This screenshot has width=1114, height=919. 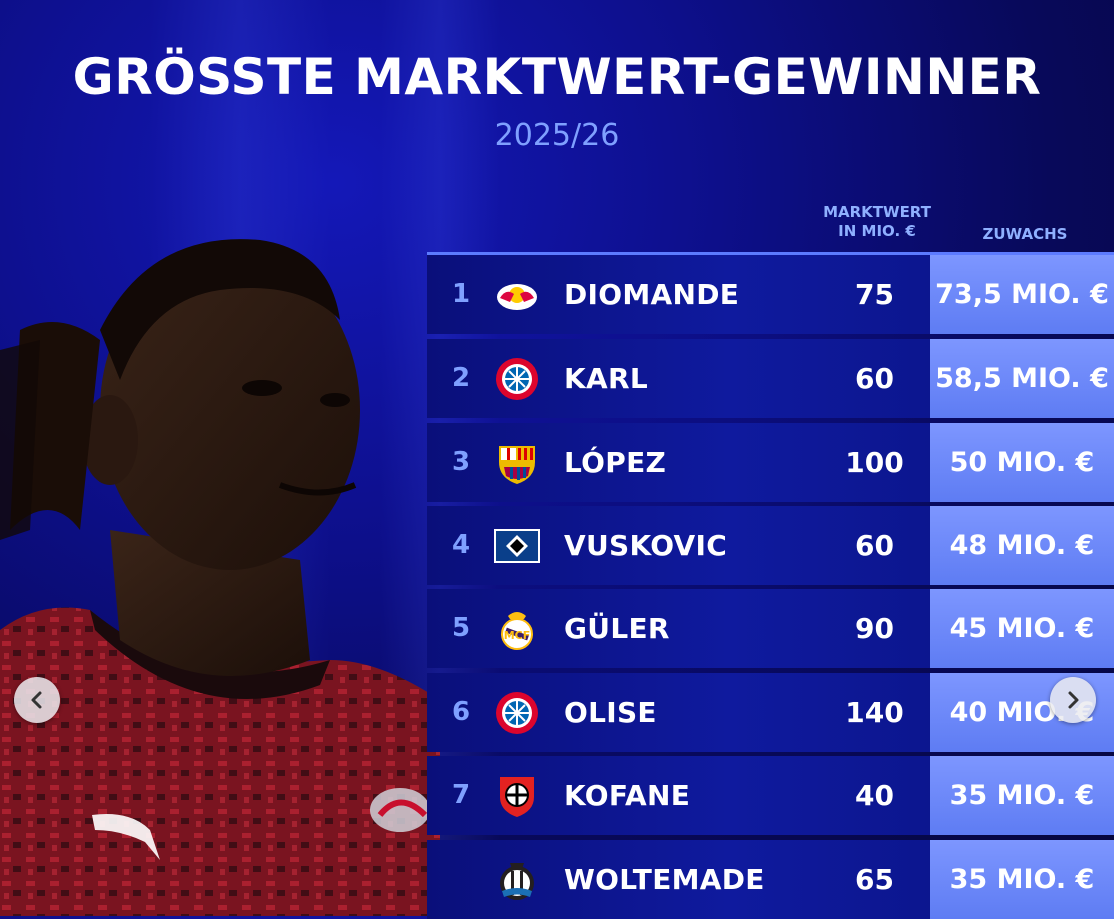 I want to click on rank-number: 2, so click(x=461, y=378).